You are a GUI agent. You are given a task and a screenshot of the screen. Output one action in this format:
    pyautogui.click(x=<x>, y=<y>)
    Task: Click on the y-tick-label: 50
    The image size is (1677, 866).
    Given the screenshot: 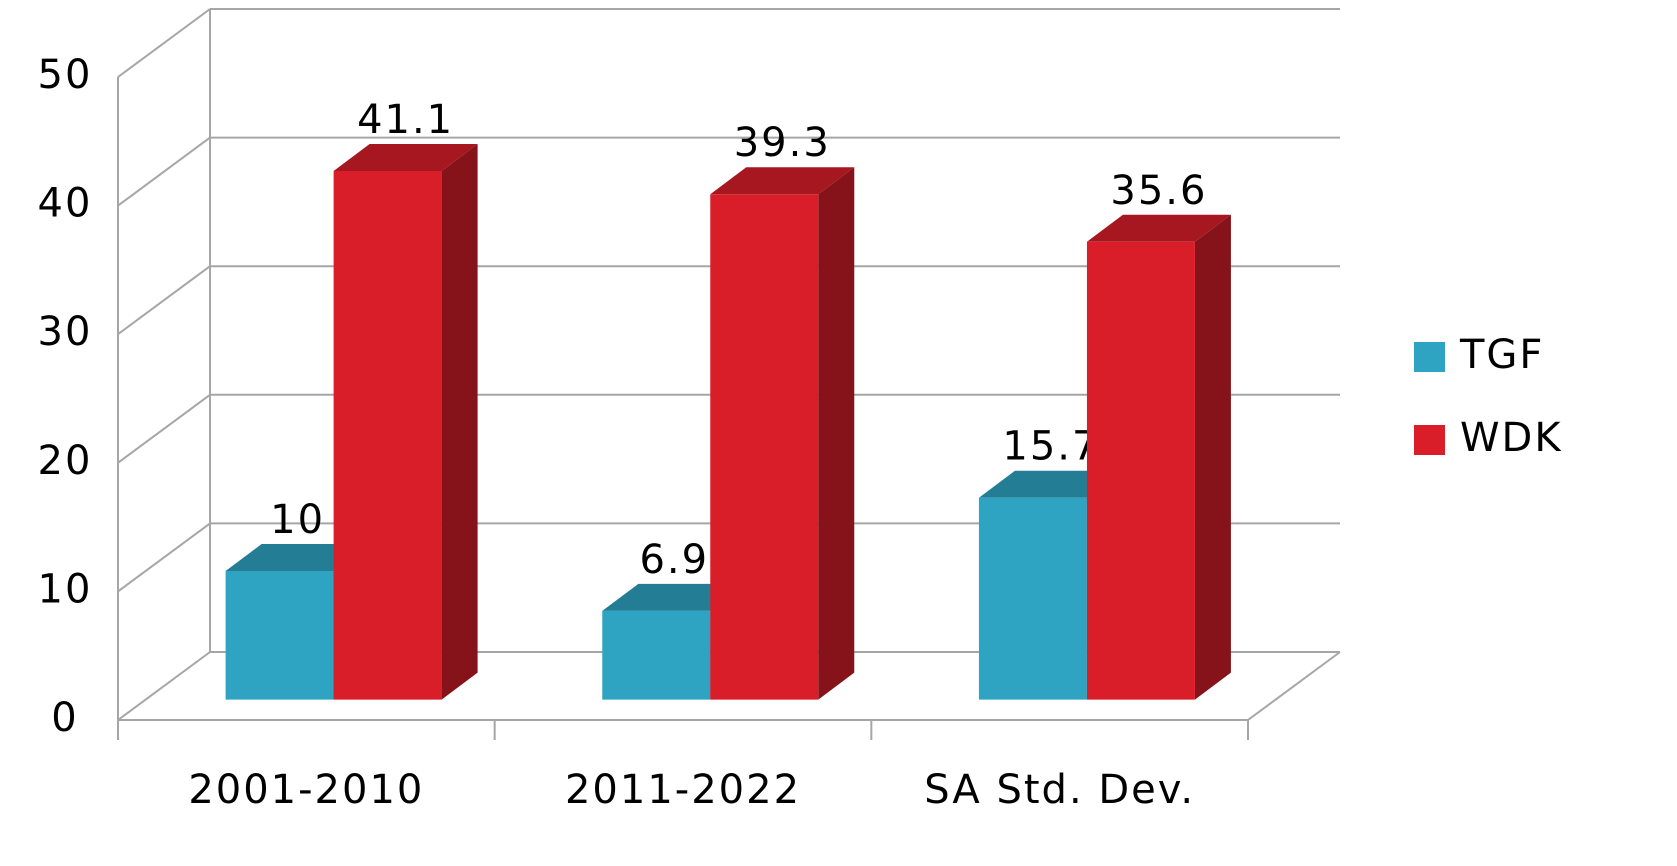 What is the action you would take?
    pyautogui.click(x=65, y=75)
    